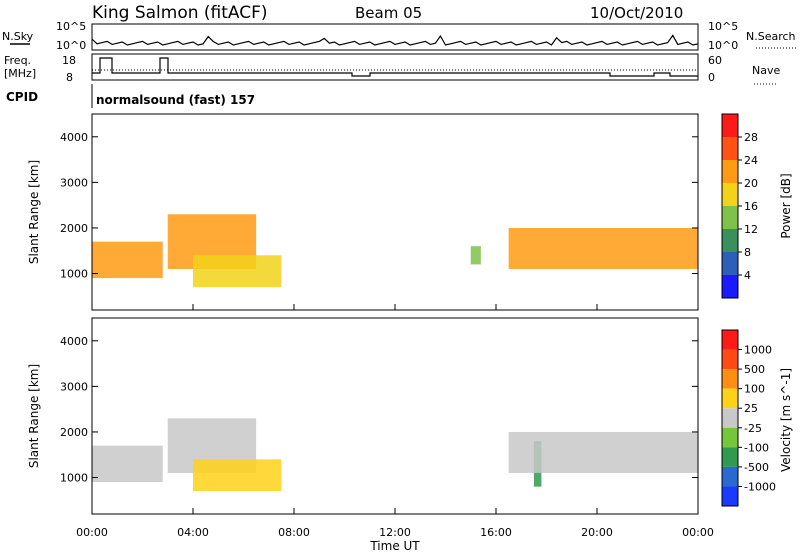 This screenshot has height=554, width=800. I want to click on power-colorbar: 28 24 20 16 12 8 4 Power [dB], so click(757, 206).